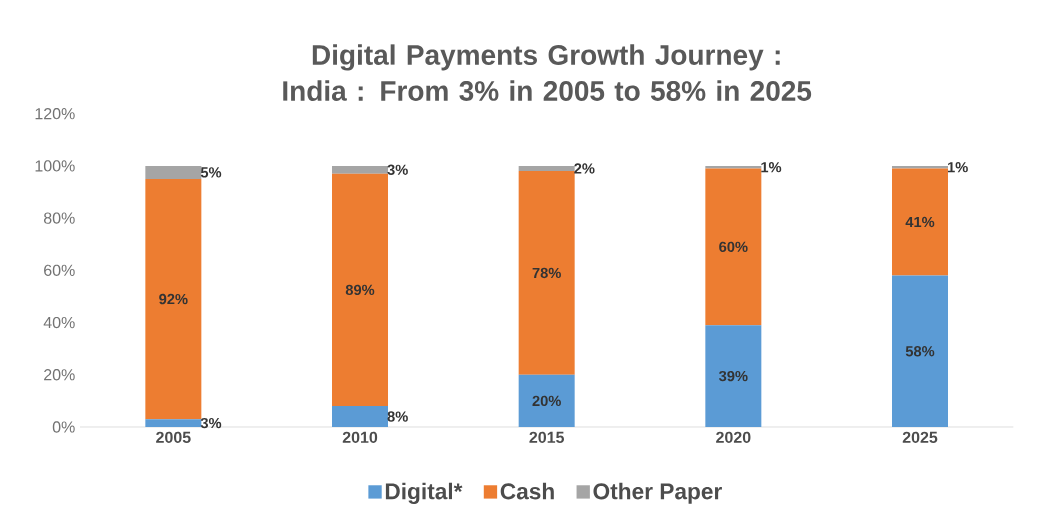 The image size is (1048, 523). Describe the element at coordinates (584, 168) in the screenshot. I see `data-label: 2%` at that location.